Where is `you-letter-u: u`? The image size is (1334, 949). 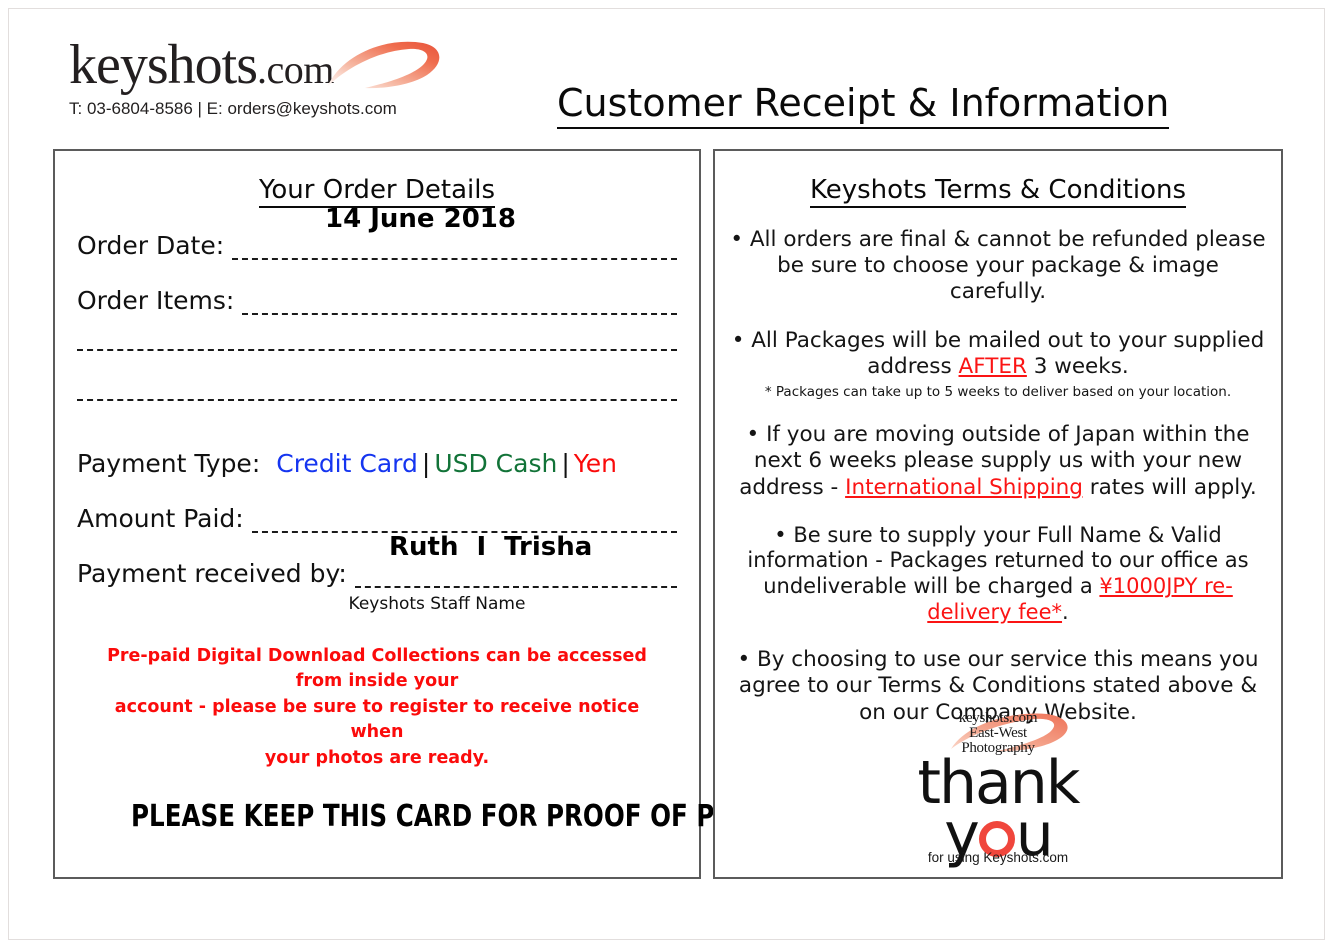
you-letter-u: u is located at coordinates (1034, 835).